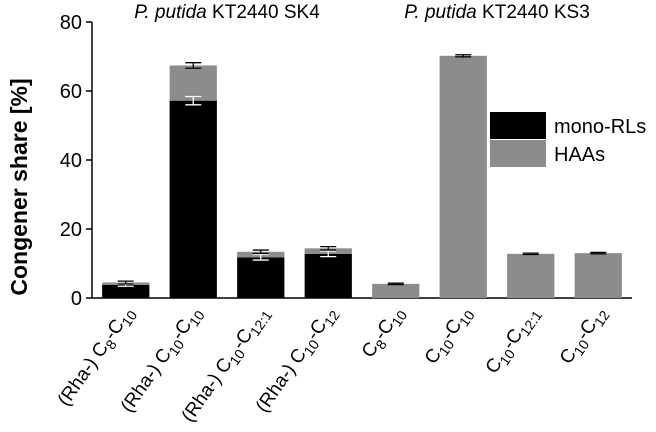  I want to click on group-label: P. putida KT2440 KS3, so click(497, 12).